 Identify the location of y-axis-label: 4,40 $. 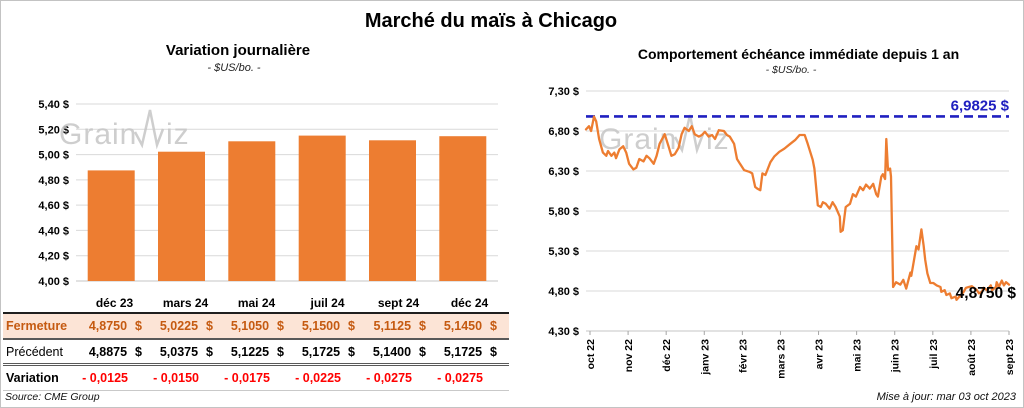
(53, 231).